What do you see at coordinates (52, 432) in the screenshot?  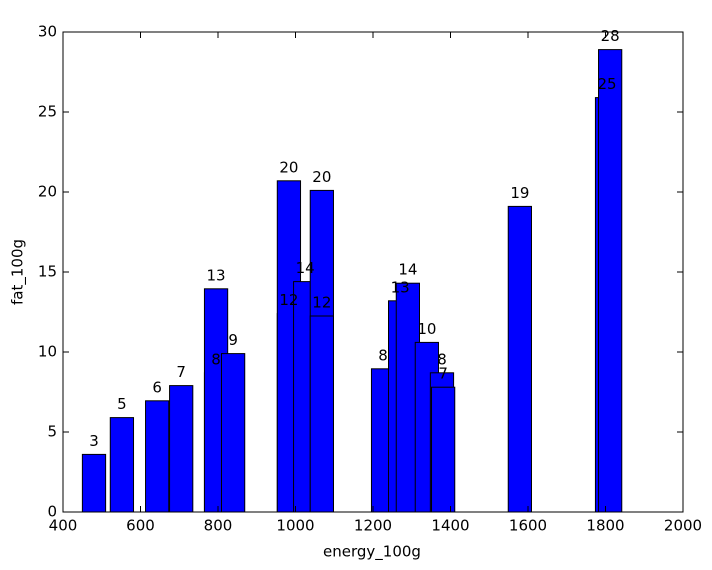 I see `y-tick-label: 5` at bounding box center [52, 432].